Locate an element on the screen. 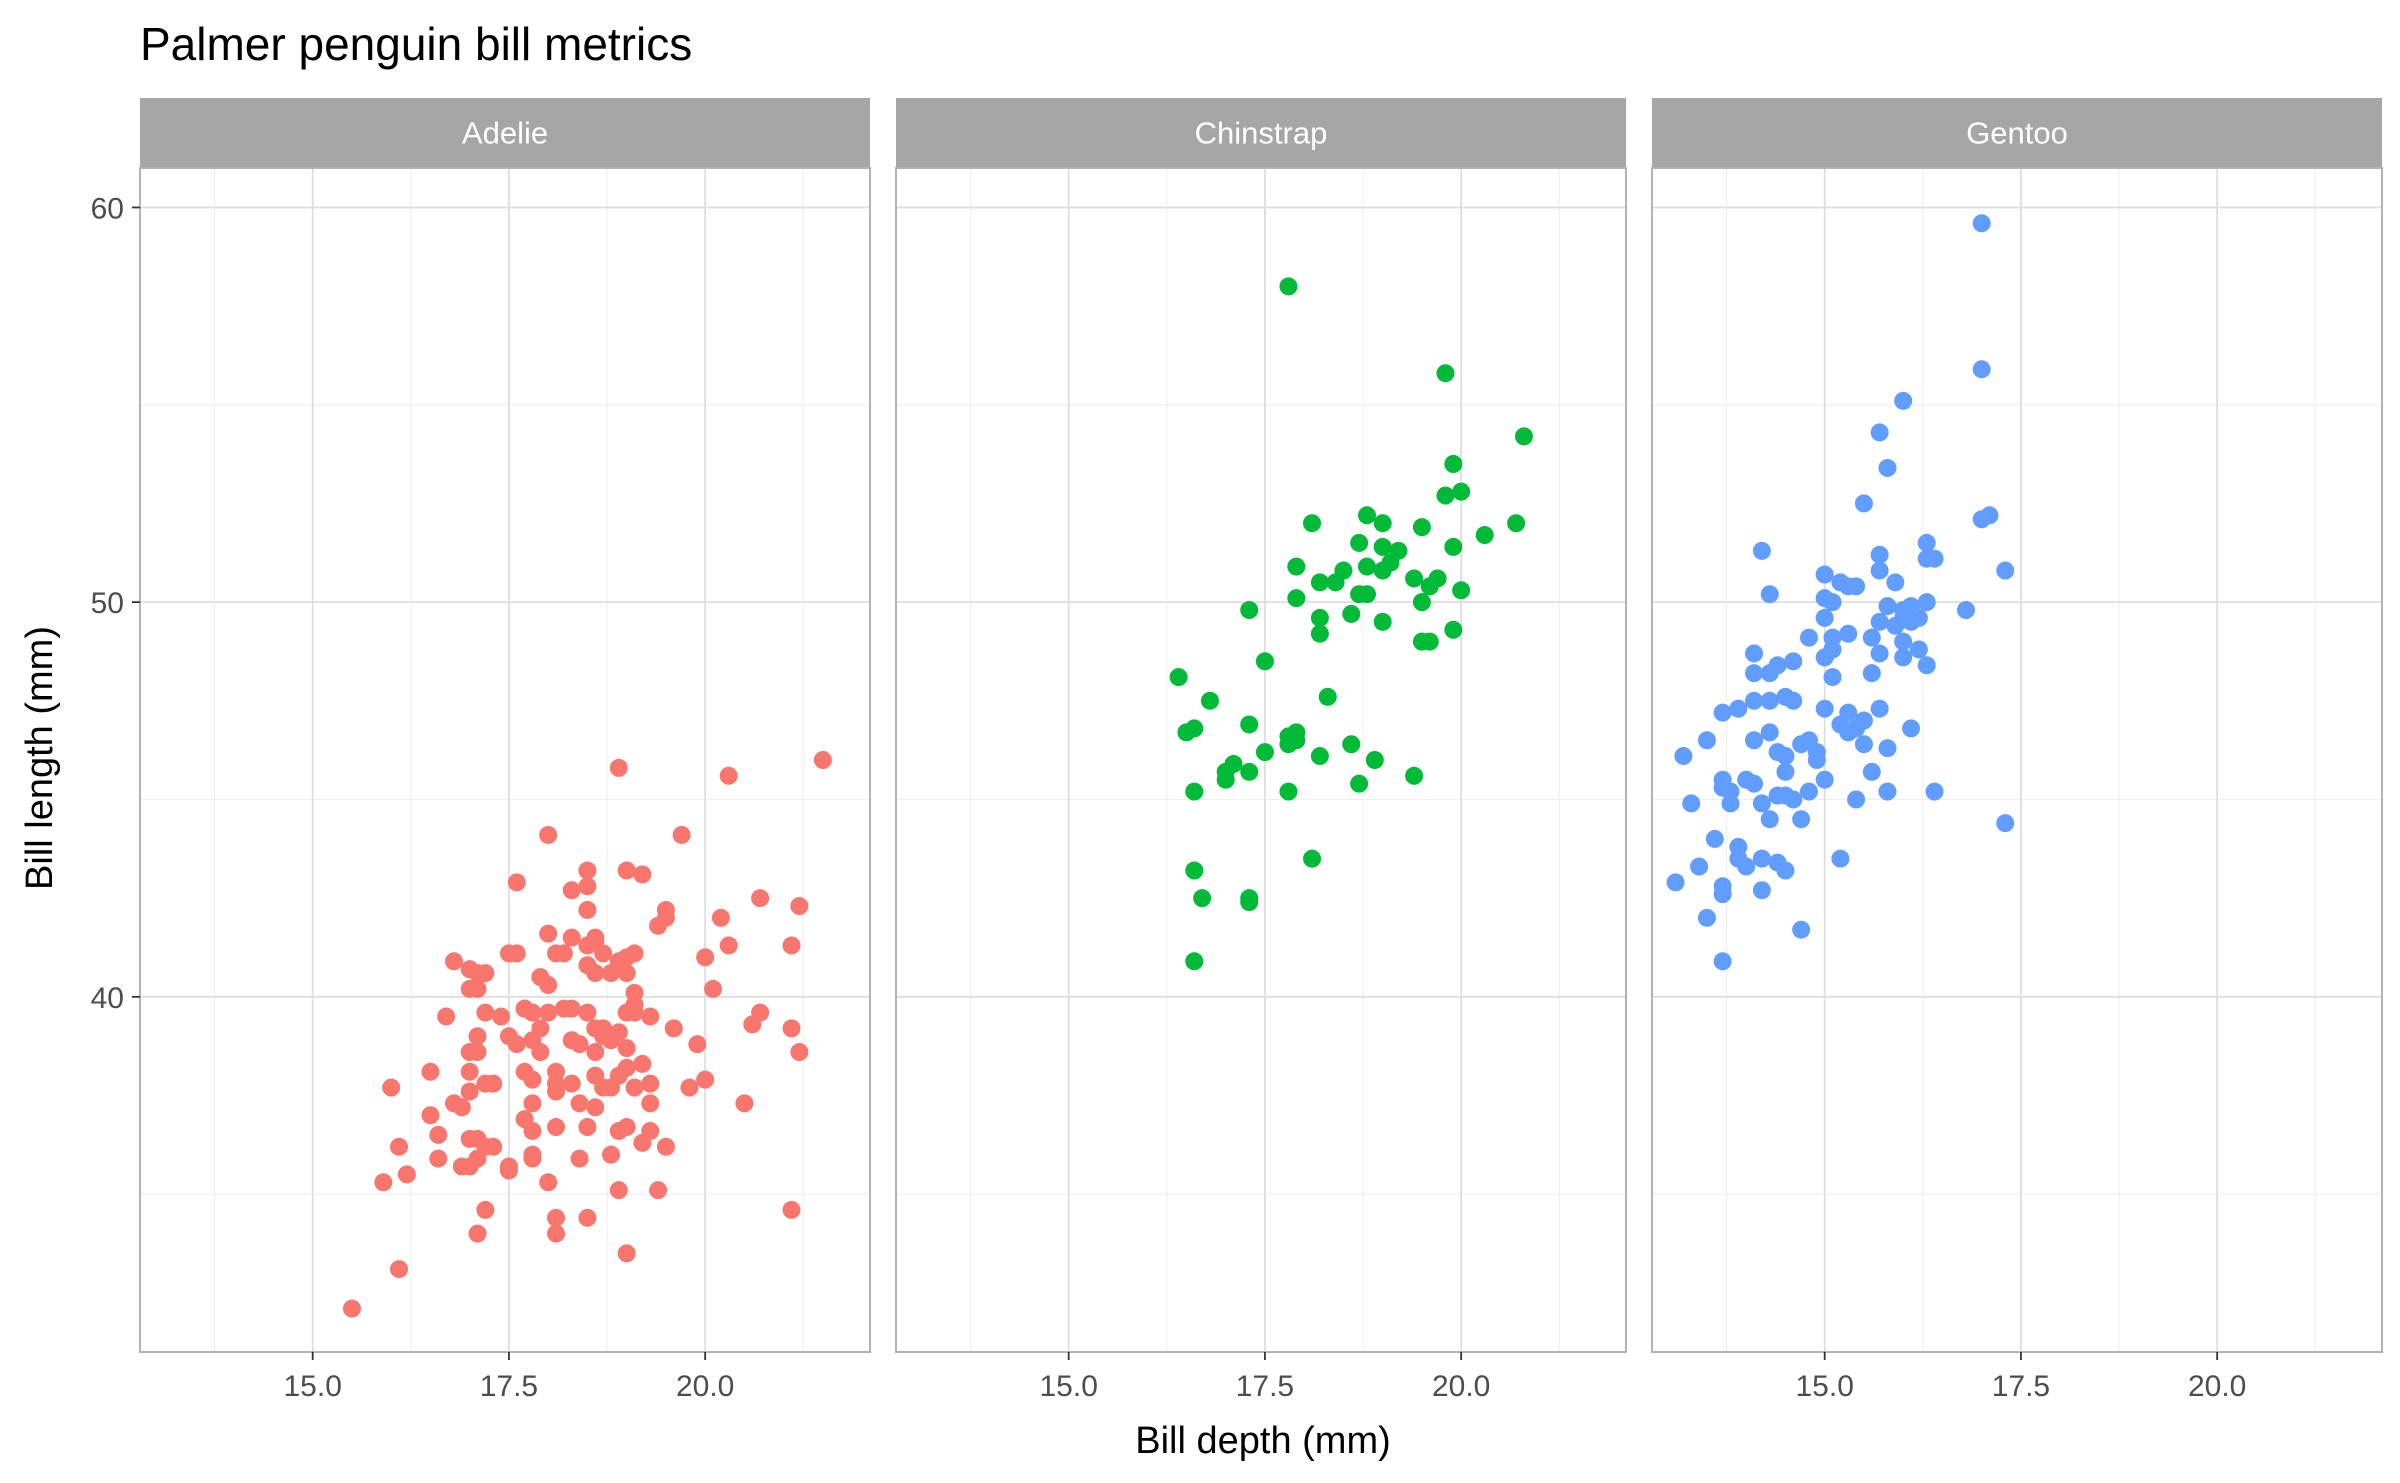  y-tick-label: 40 is located at coordinates (107, 998).